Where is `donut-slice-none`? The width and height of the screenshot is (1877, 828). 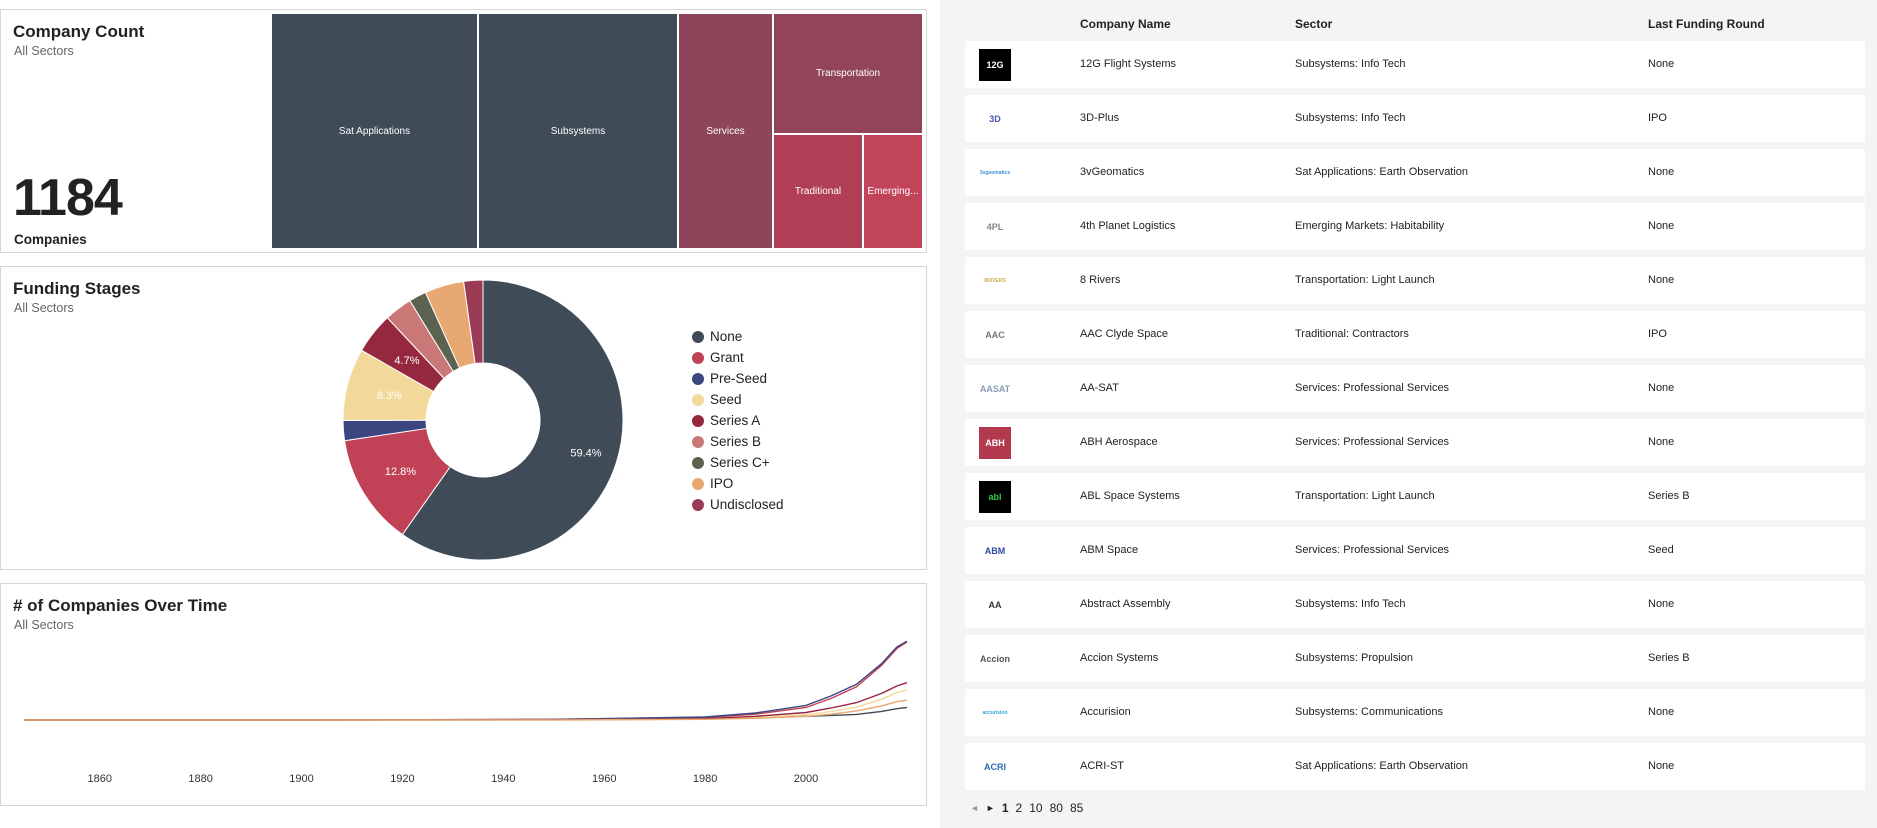 donut-slice-none is located at coordinates (512, 420).